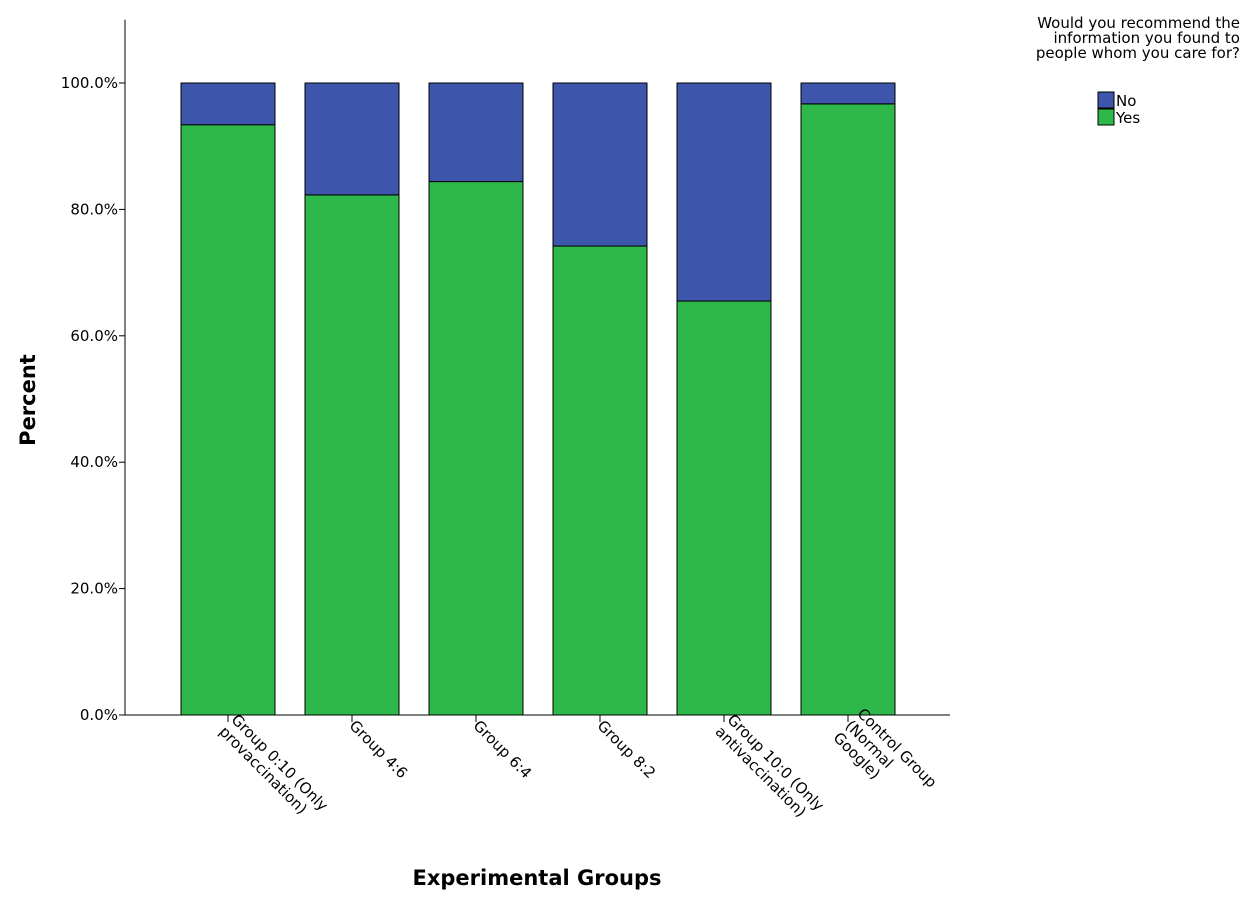 This screenshot has height=901, width=1255. I want to click on x-axis-title: Experimental Groups, so click(536, 878).